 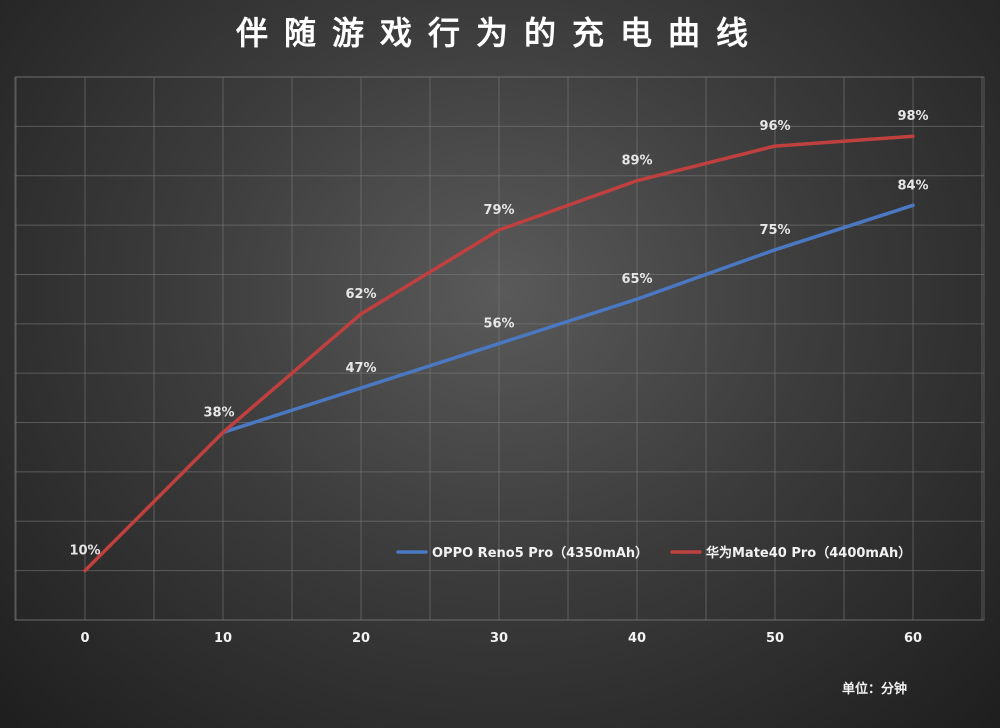 I want to click on data-label: 56%, so click(x=498, y=324).